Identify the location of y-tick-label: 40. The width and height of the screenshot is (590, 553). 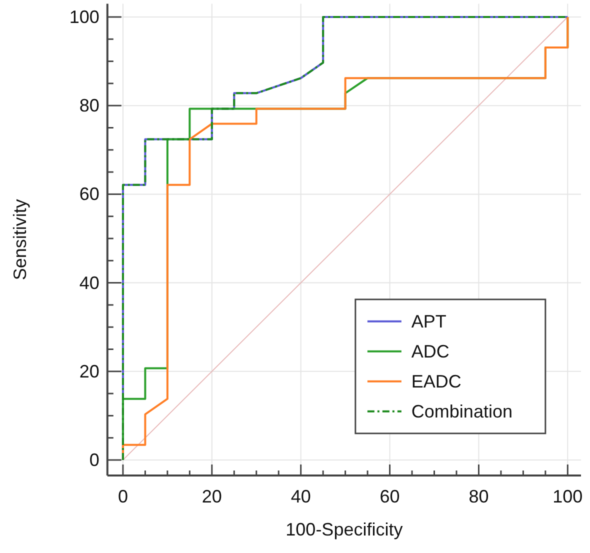
(89, 282).